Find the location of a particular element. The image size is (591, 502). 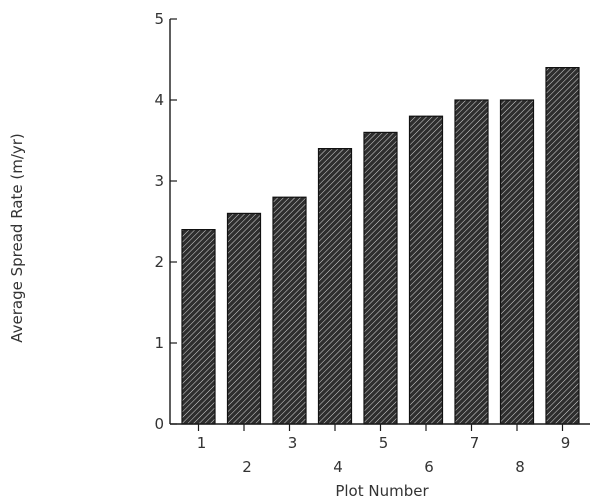

y-tick-label-2: 2 is located at coordinates (159, 262).